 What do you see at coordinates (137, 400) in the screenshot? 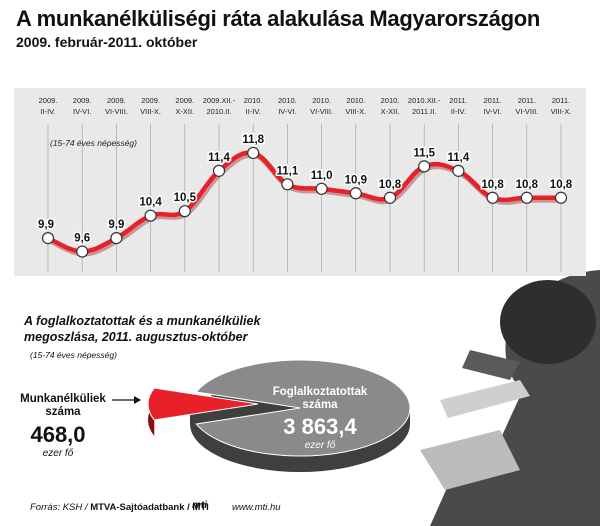
I see `callout-arrow-head` at bounding box center [137, 400].